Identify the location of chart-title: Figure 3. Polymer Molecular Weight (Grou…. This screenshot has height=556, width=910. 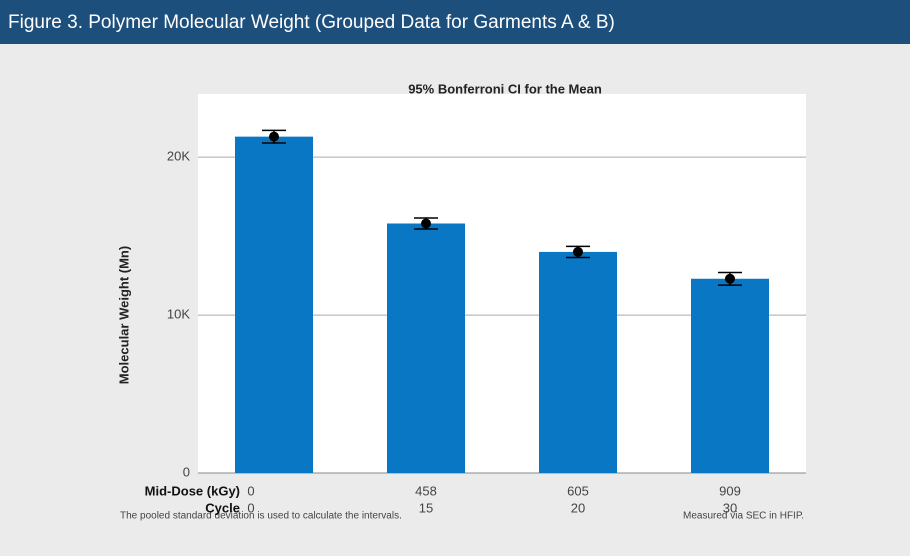
(311, 22).